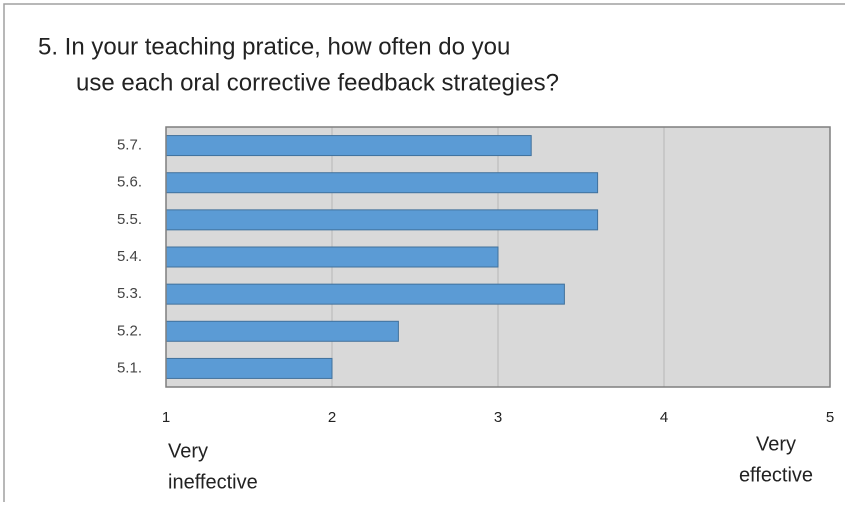 Image resolution: width=845 pixels, height=507 pixels. I want to click on x-tick-label: 5, so click(830, 417).